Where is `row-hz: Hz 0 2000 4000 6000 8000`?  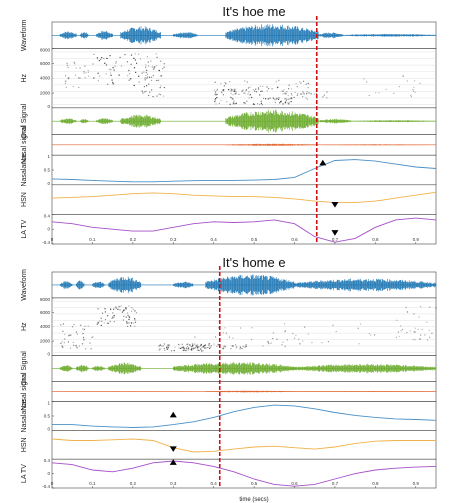
row-hz: Hz 0 2000 4000 6000 8000 is located at coordinates (229, 78).